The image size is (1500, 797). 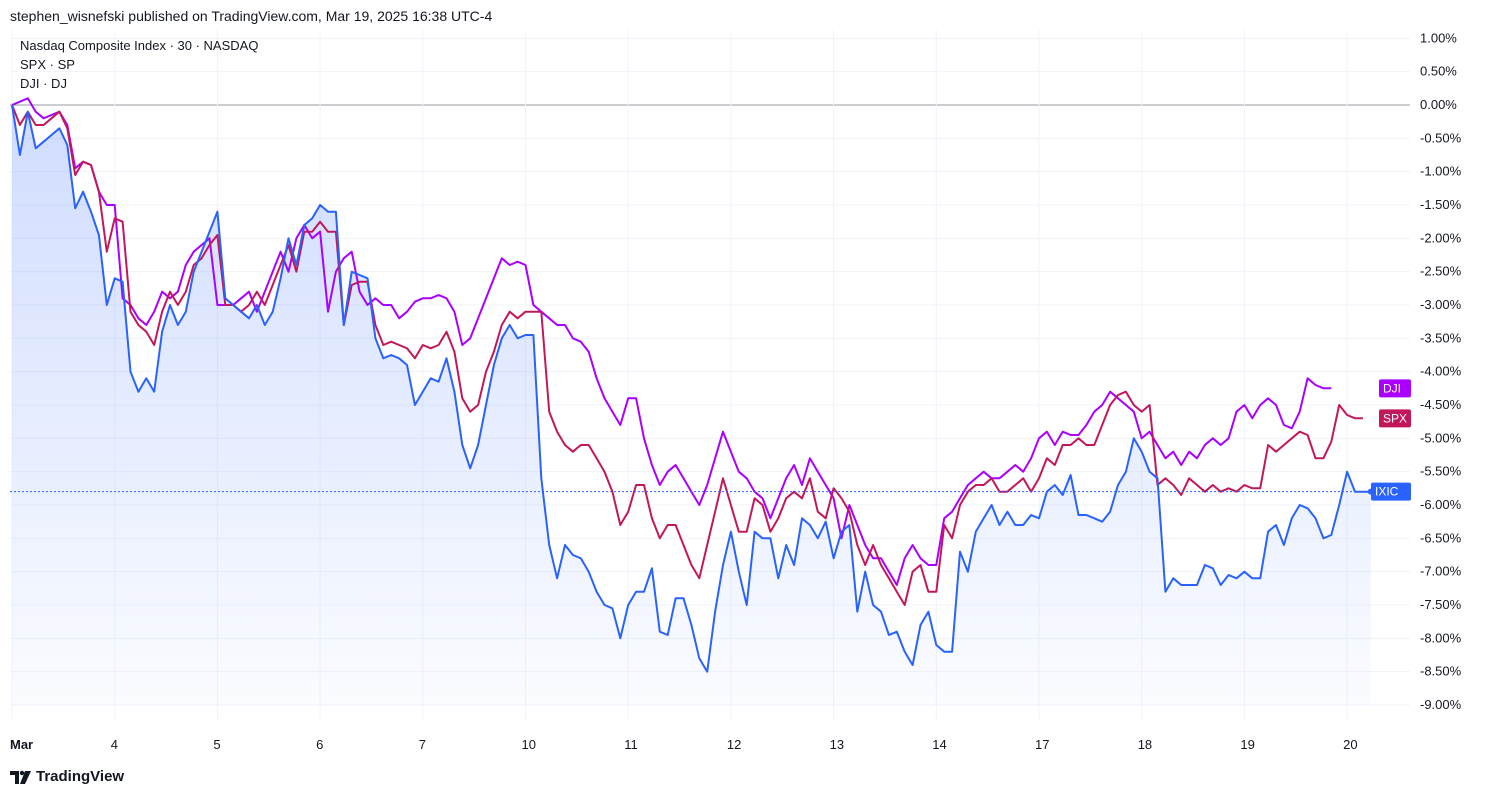 I want to click on tag-label-spx: SPX, so click(x=1395, y=418).